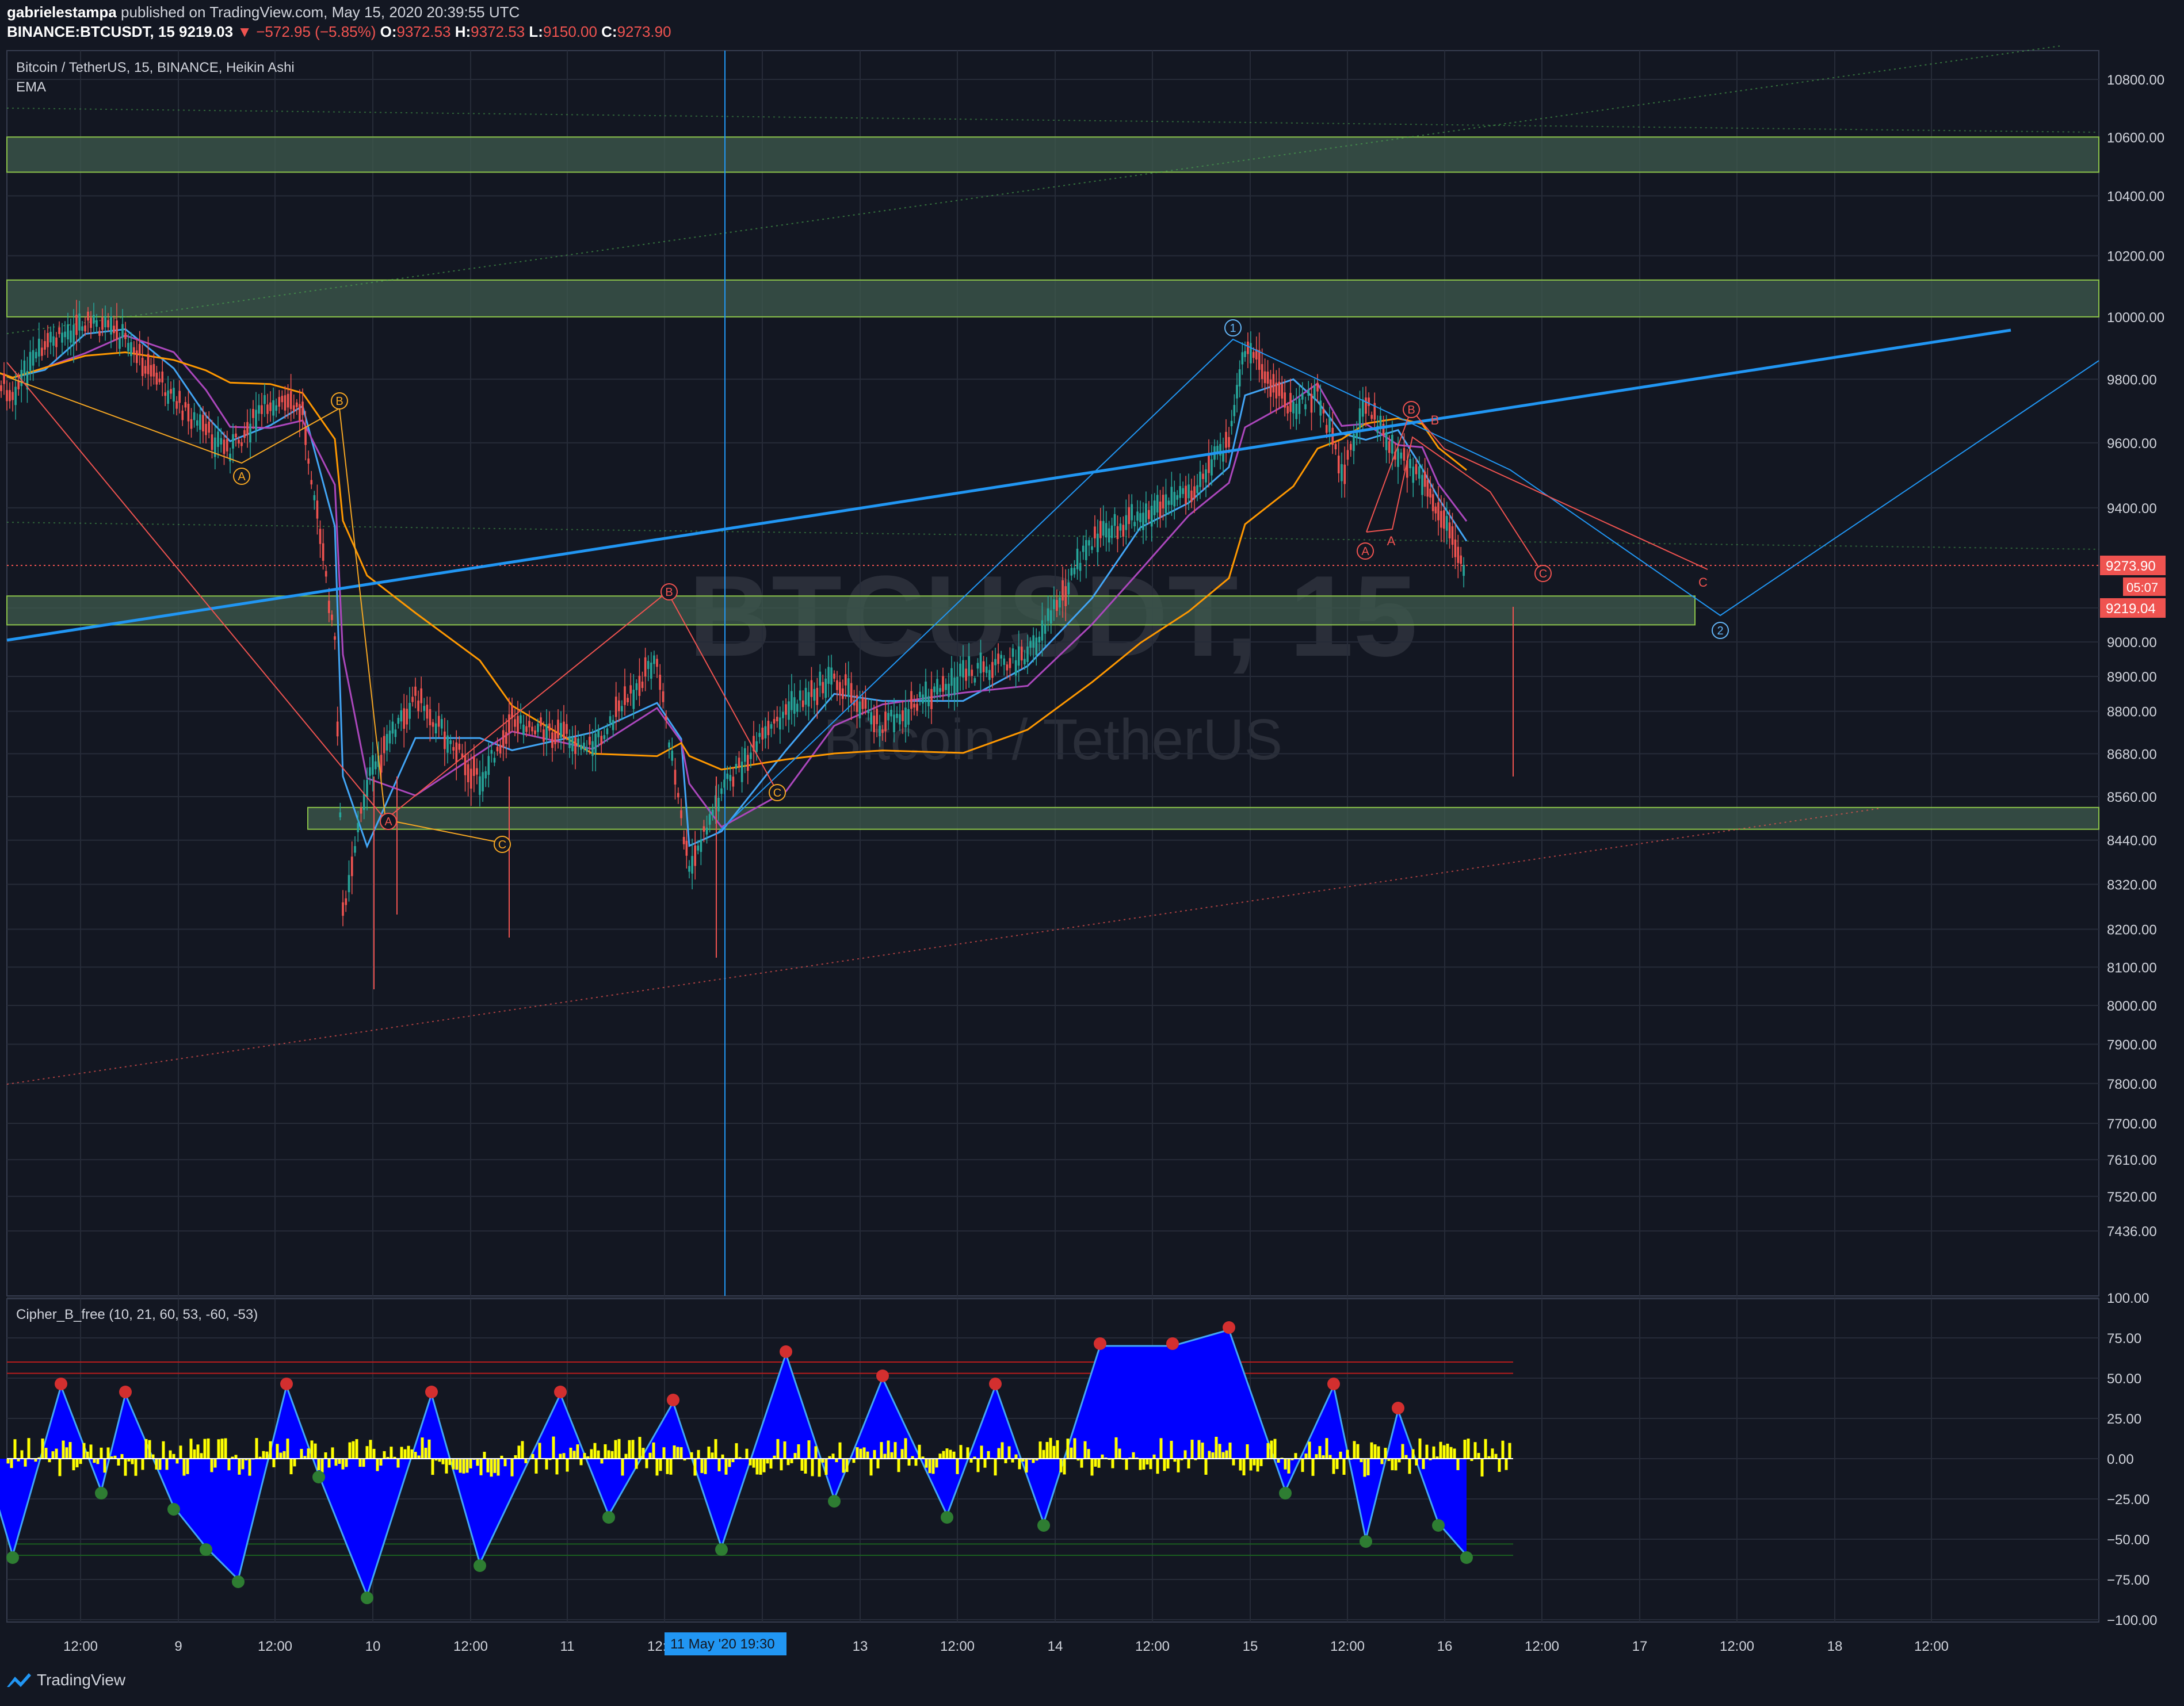 This screenshot has width=2184, height=1706. What do you see at coordinates (31, 87) in the screenshot?
I see `ema-legend: EMA` at bounding box center [31, 87].